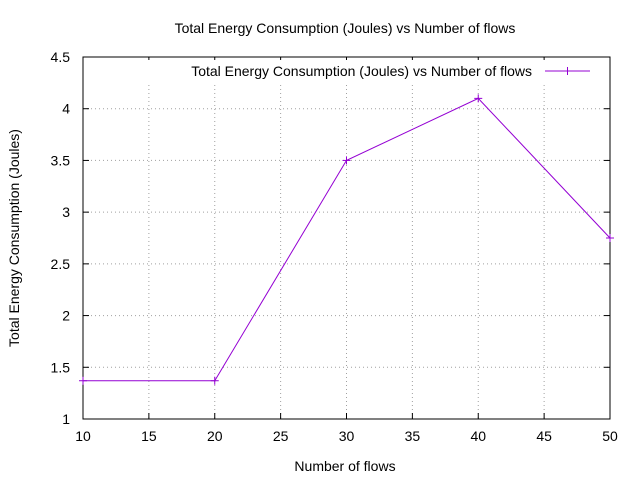  I want to click on legend-marker, so click(567, 71).